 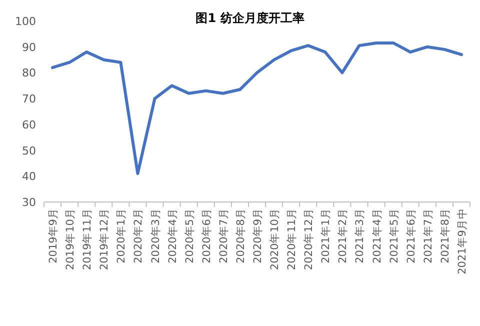 What do you see at coordinates (377, 236) in the screenshot?
I see `x-tick-label: 2021年4月` at bounding box center [377, 236].